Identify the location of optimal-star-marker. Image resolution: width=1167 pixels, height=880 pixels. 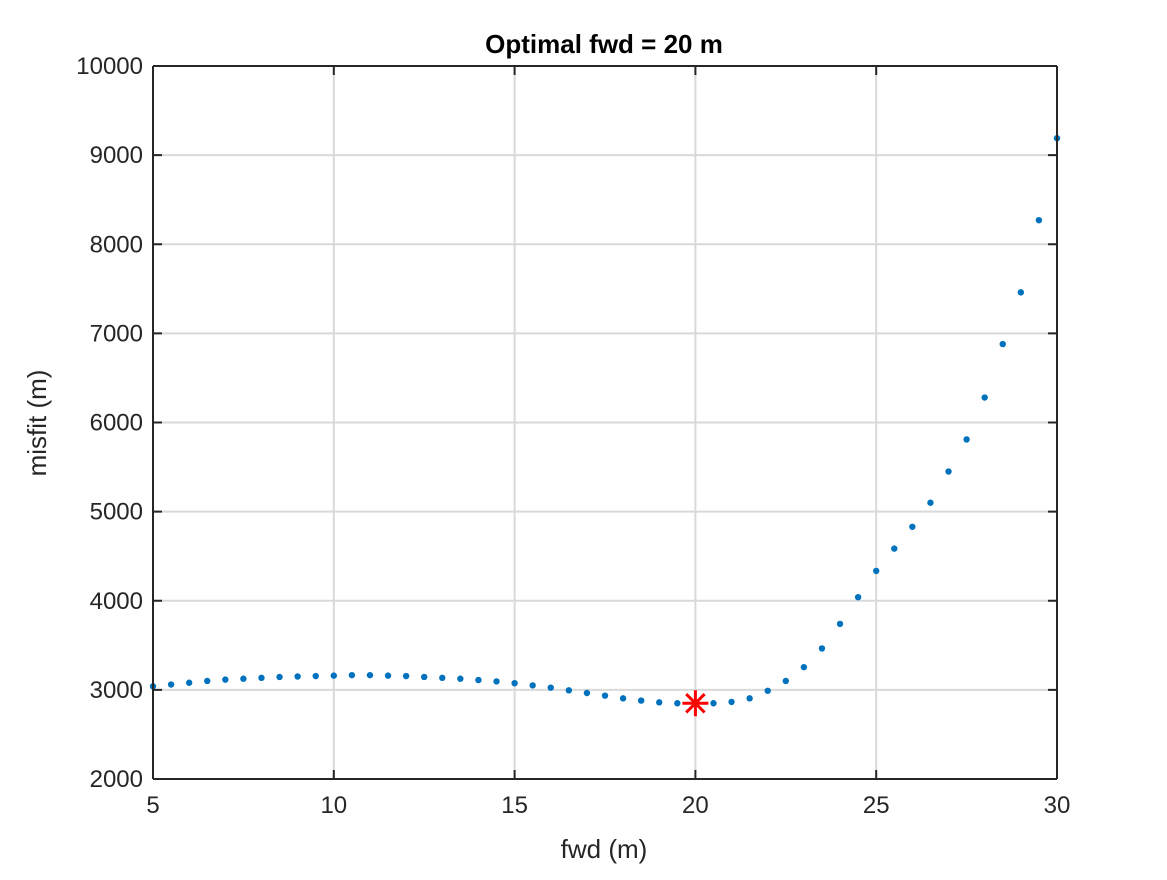
(695, 703).